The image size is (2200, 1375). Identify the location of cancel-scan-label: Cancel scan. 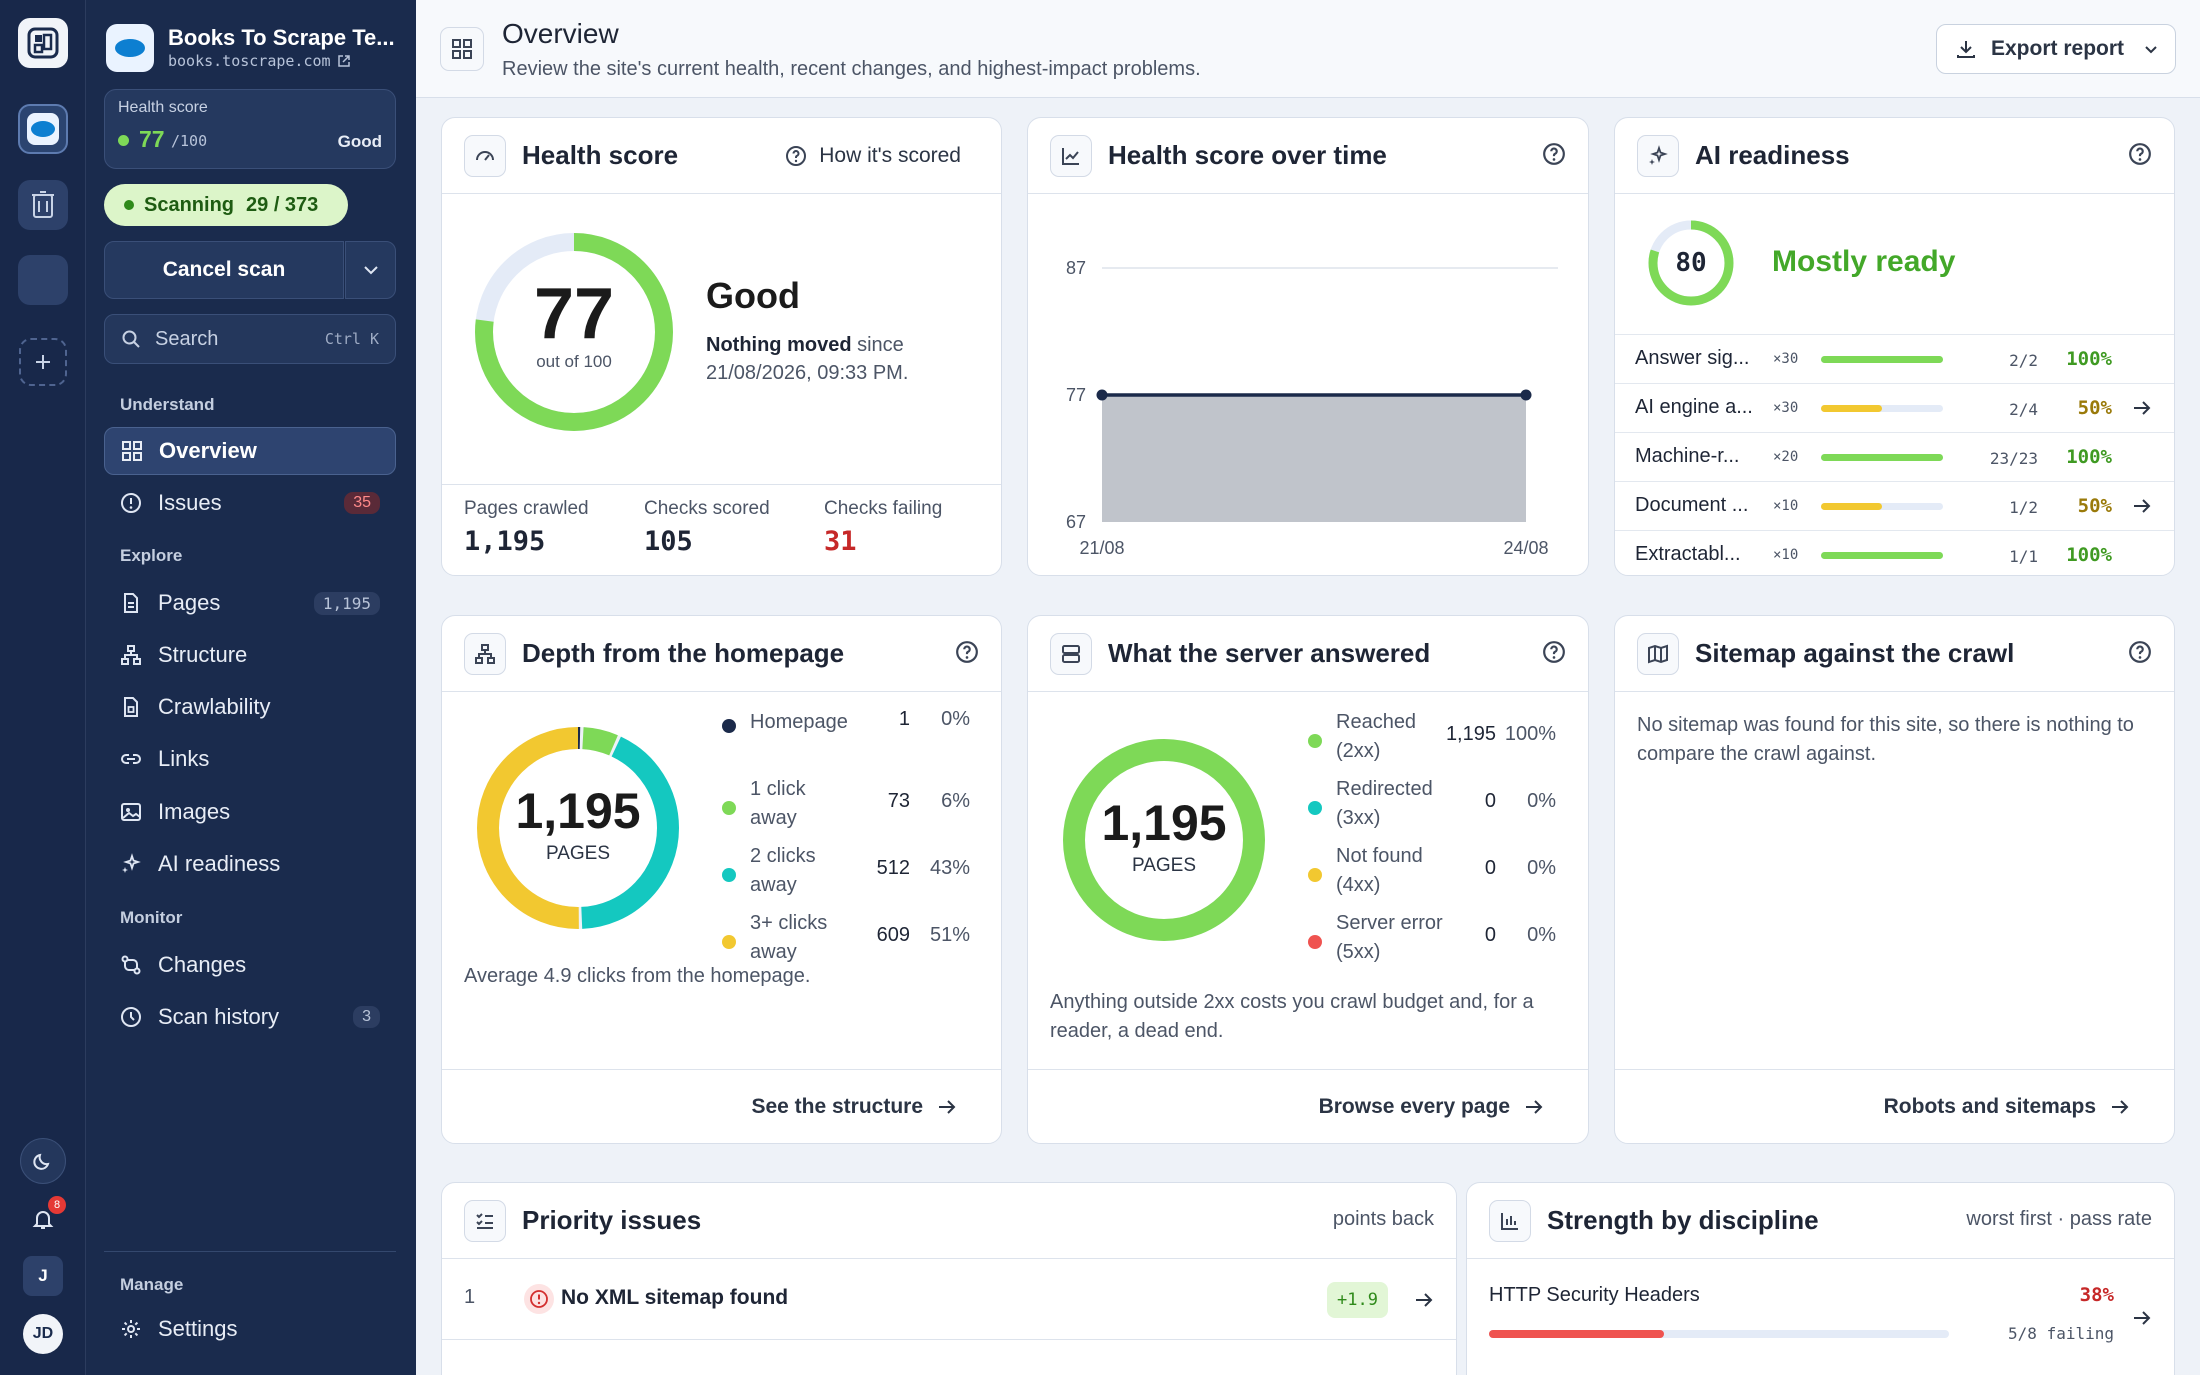
(224, 269).